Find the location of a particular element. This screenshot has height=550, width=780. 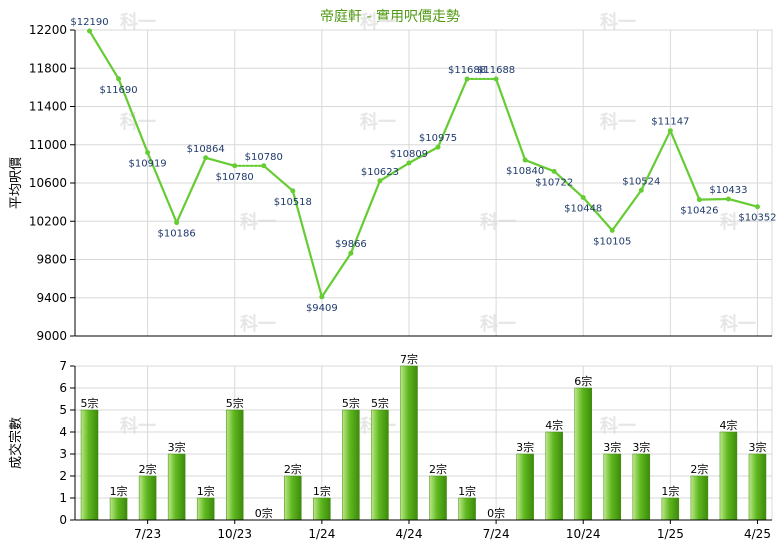

price-data-label: $9409 is located at coordinates (322, 308).